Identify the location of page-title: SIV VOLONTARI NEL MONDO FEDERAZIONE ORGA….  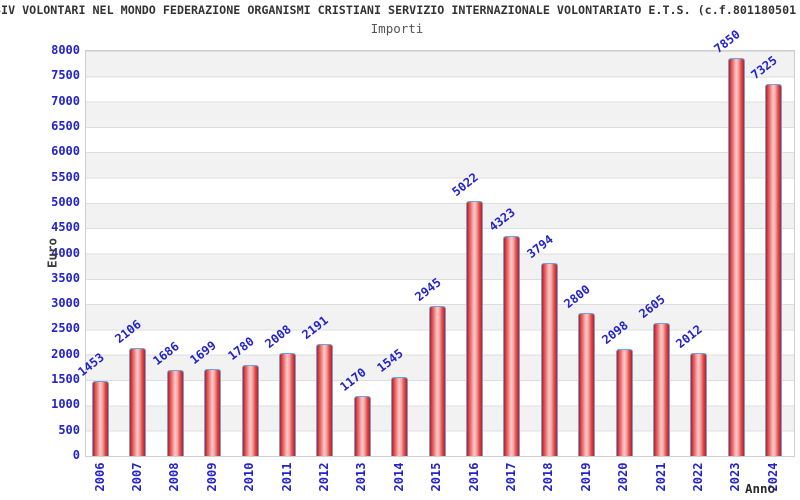
(398, 10).